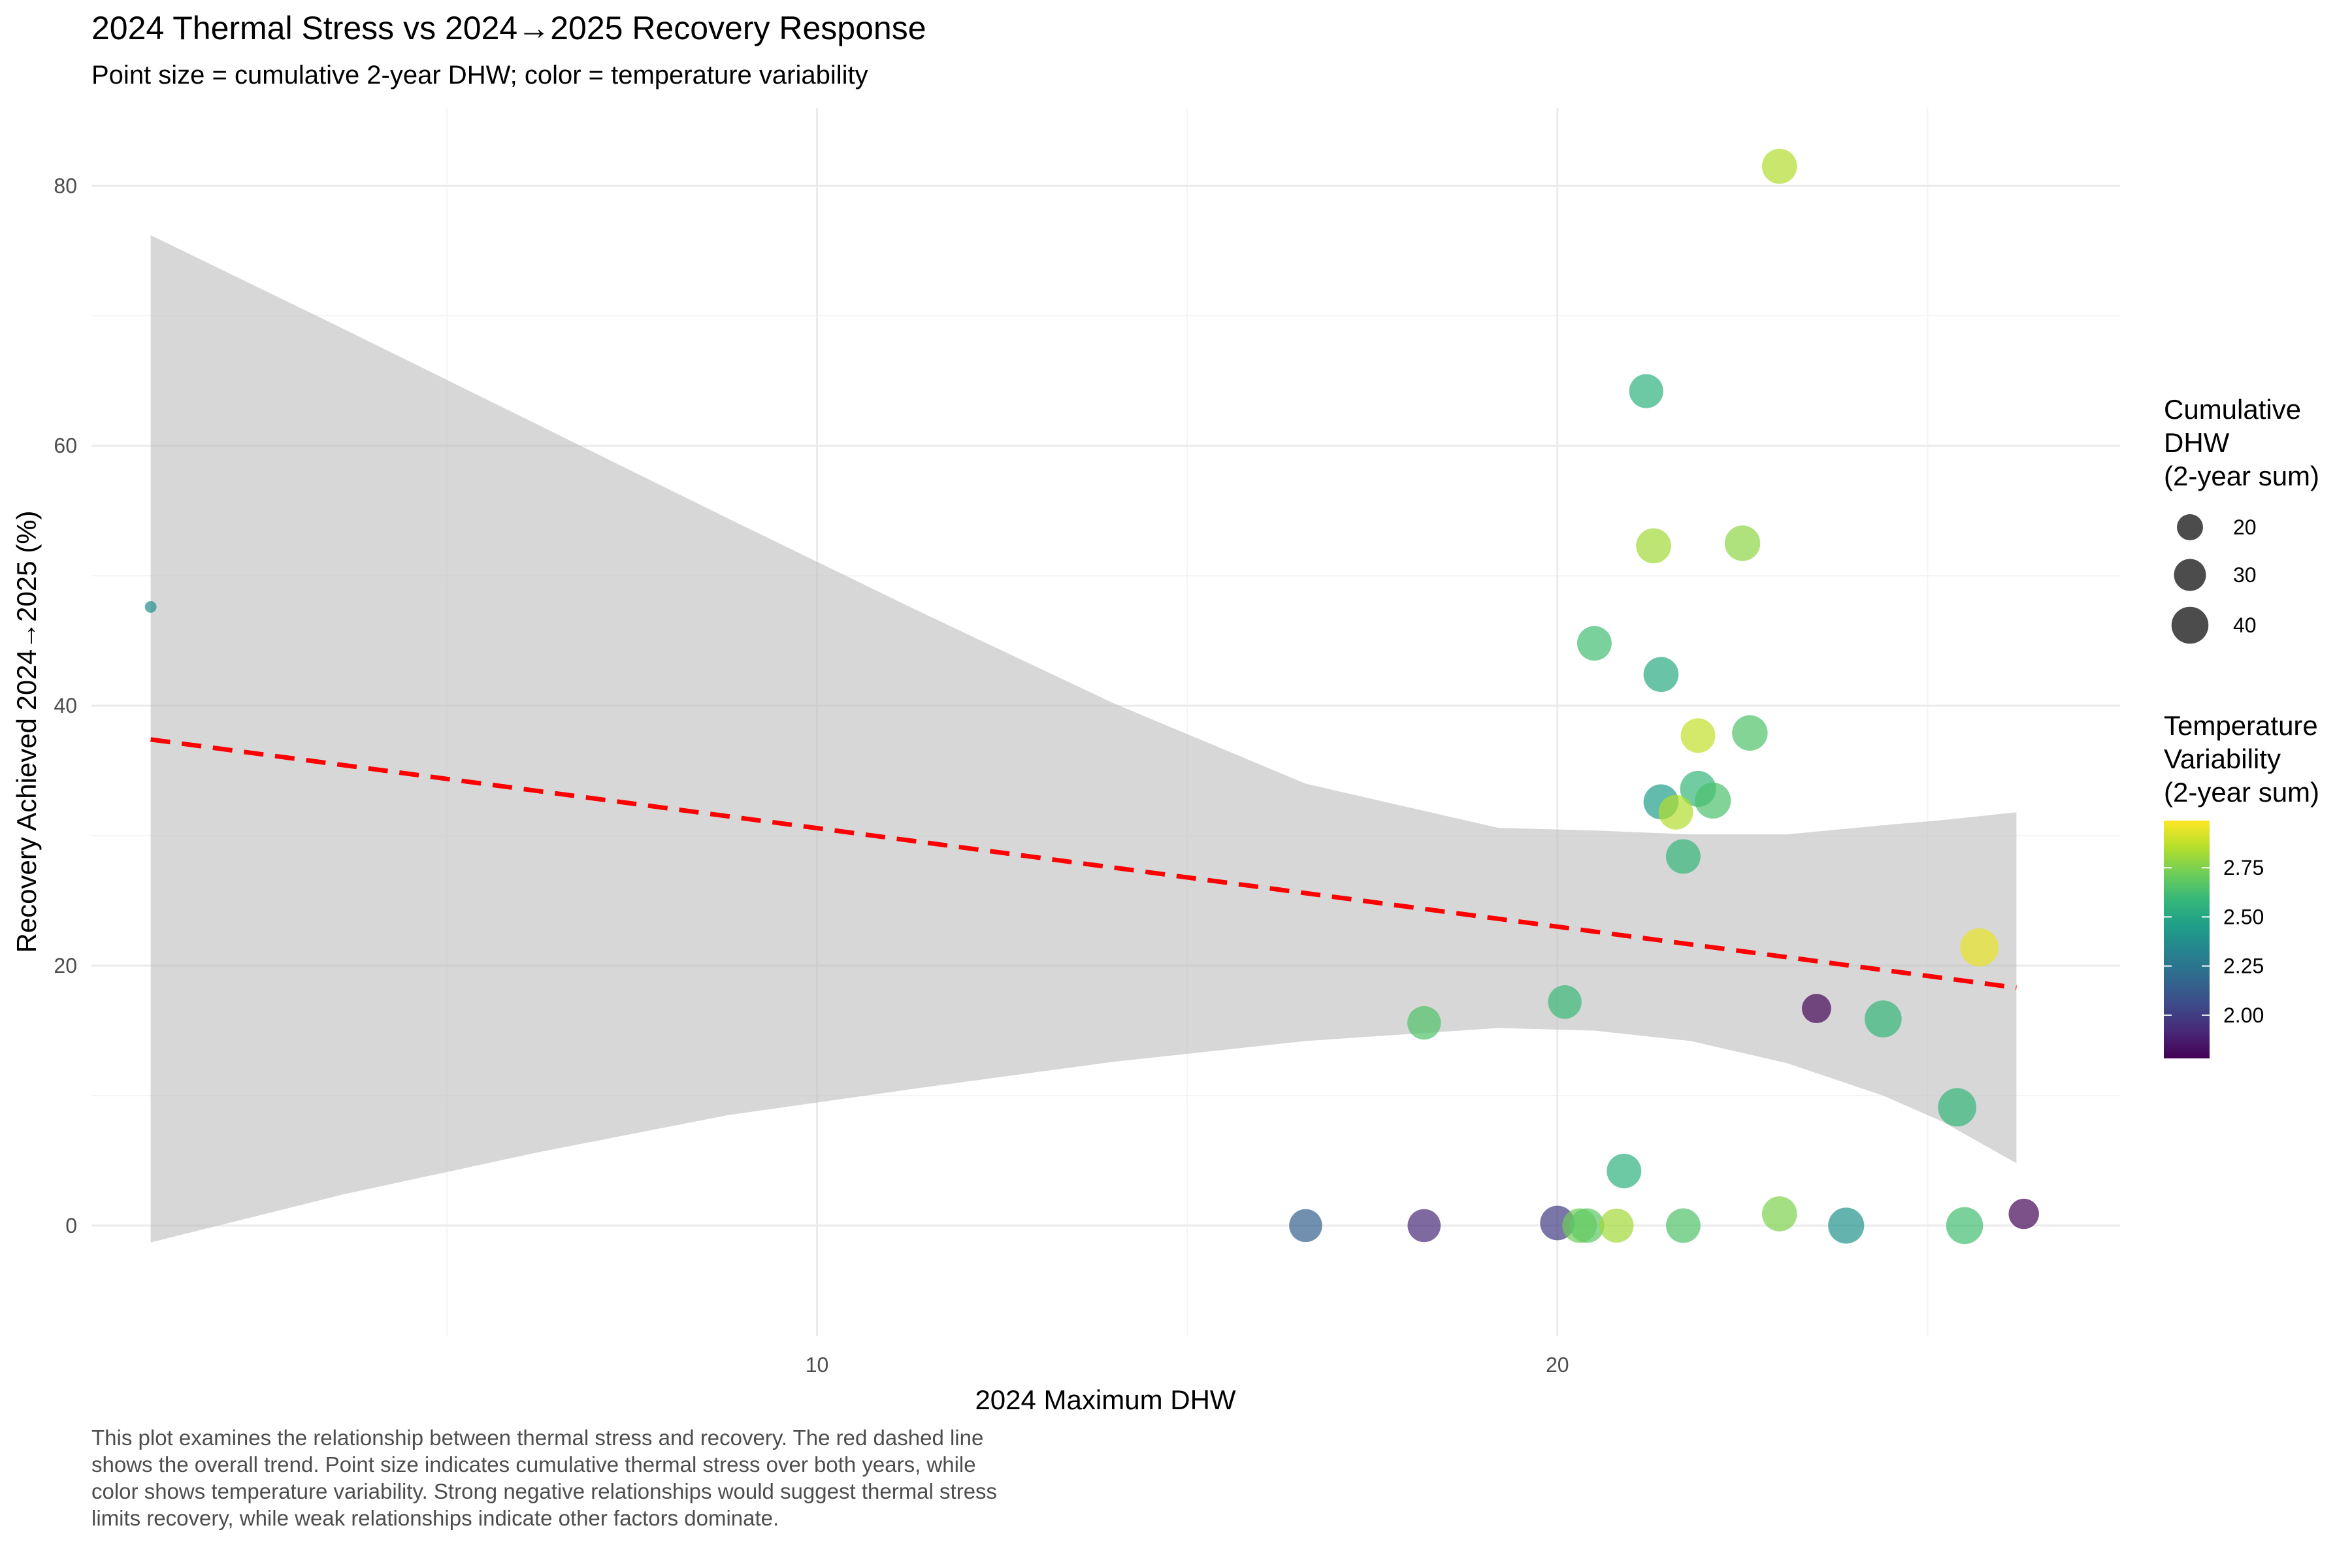  What do you see at coordinates (26, 731) in the screenshot?
I see `y-axis-title: Recovery Achieved 2024→2025 (%)` at bounding box center [26, 731].